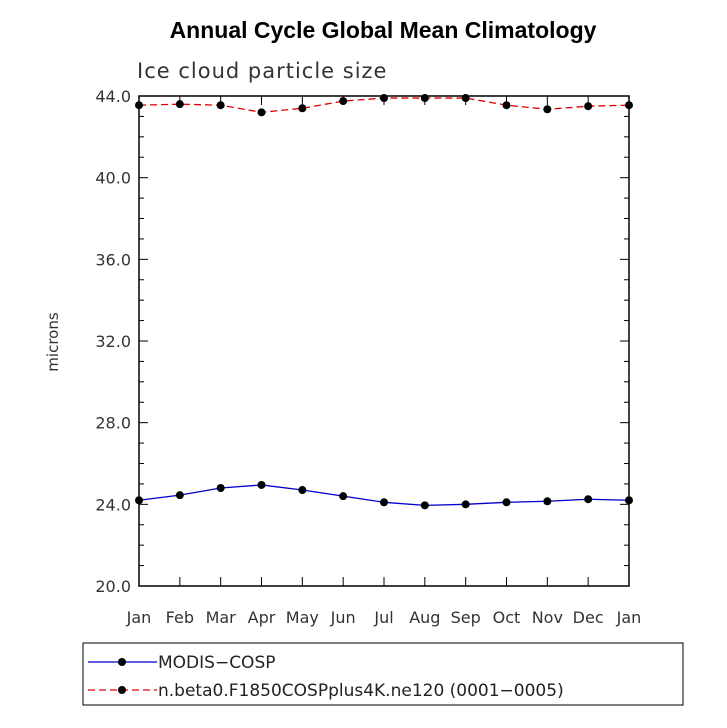 The image size is (727, 728). What do you see at coordinates (588, 617) in the screenshot?
I see `x-tick-label: Dec` at bounding box center [588, 617].